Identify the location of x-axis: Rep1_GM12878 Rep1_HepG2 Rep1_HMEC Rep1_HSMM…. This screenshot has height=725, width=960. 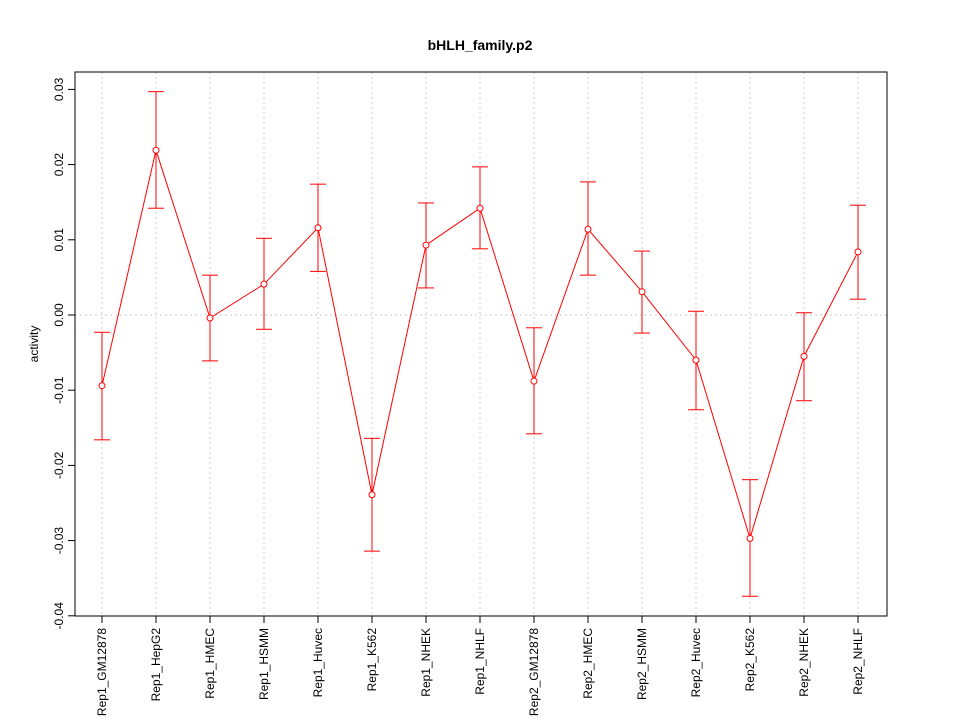
(480, 666).